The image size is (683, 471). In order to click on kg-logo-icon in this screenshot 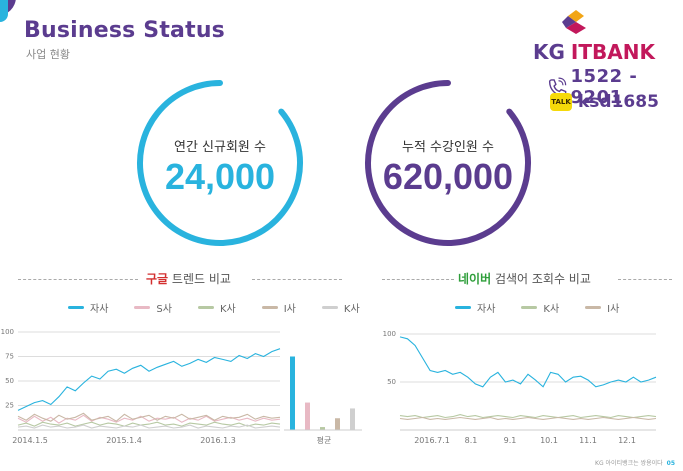, I will do `click(574, 22)`.